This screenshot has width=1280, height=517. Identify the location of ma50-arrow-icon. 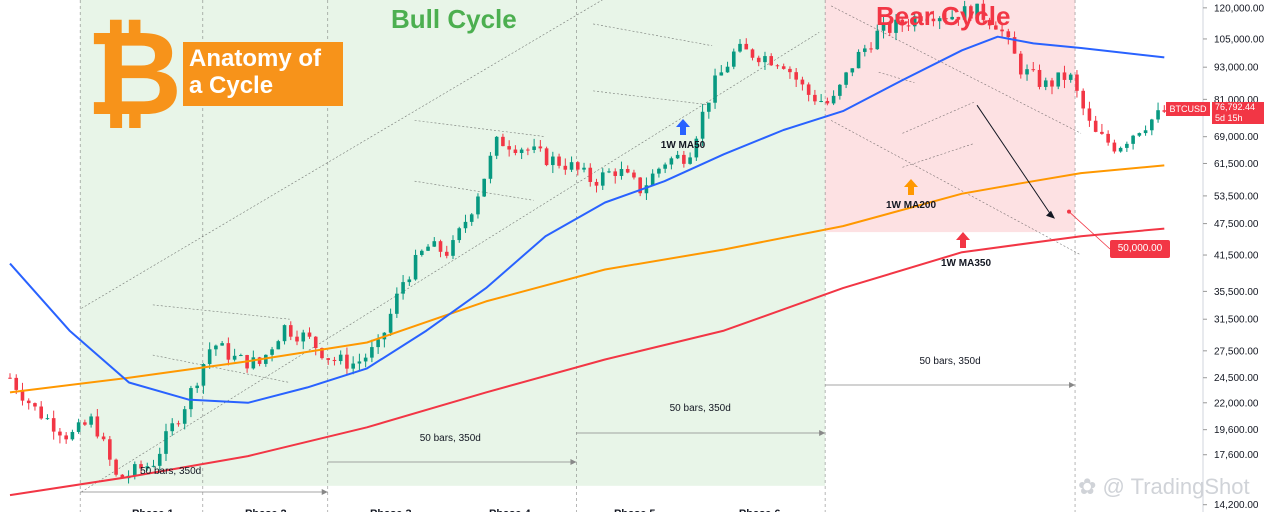
(683, 127).